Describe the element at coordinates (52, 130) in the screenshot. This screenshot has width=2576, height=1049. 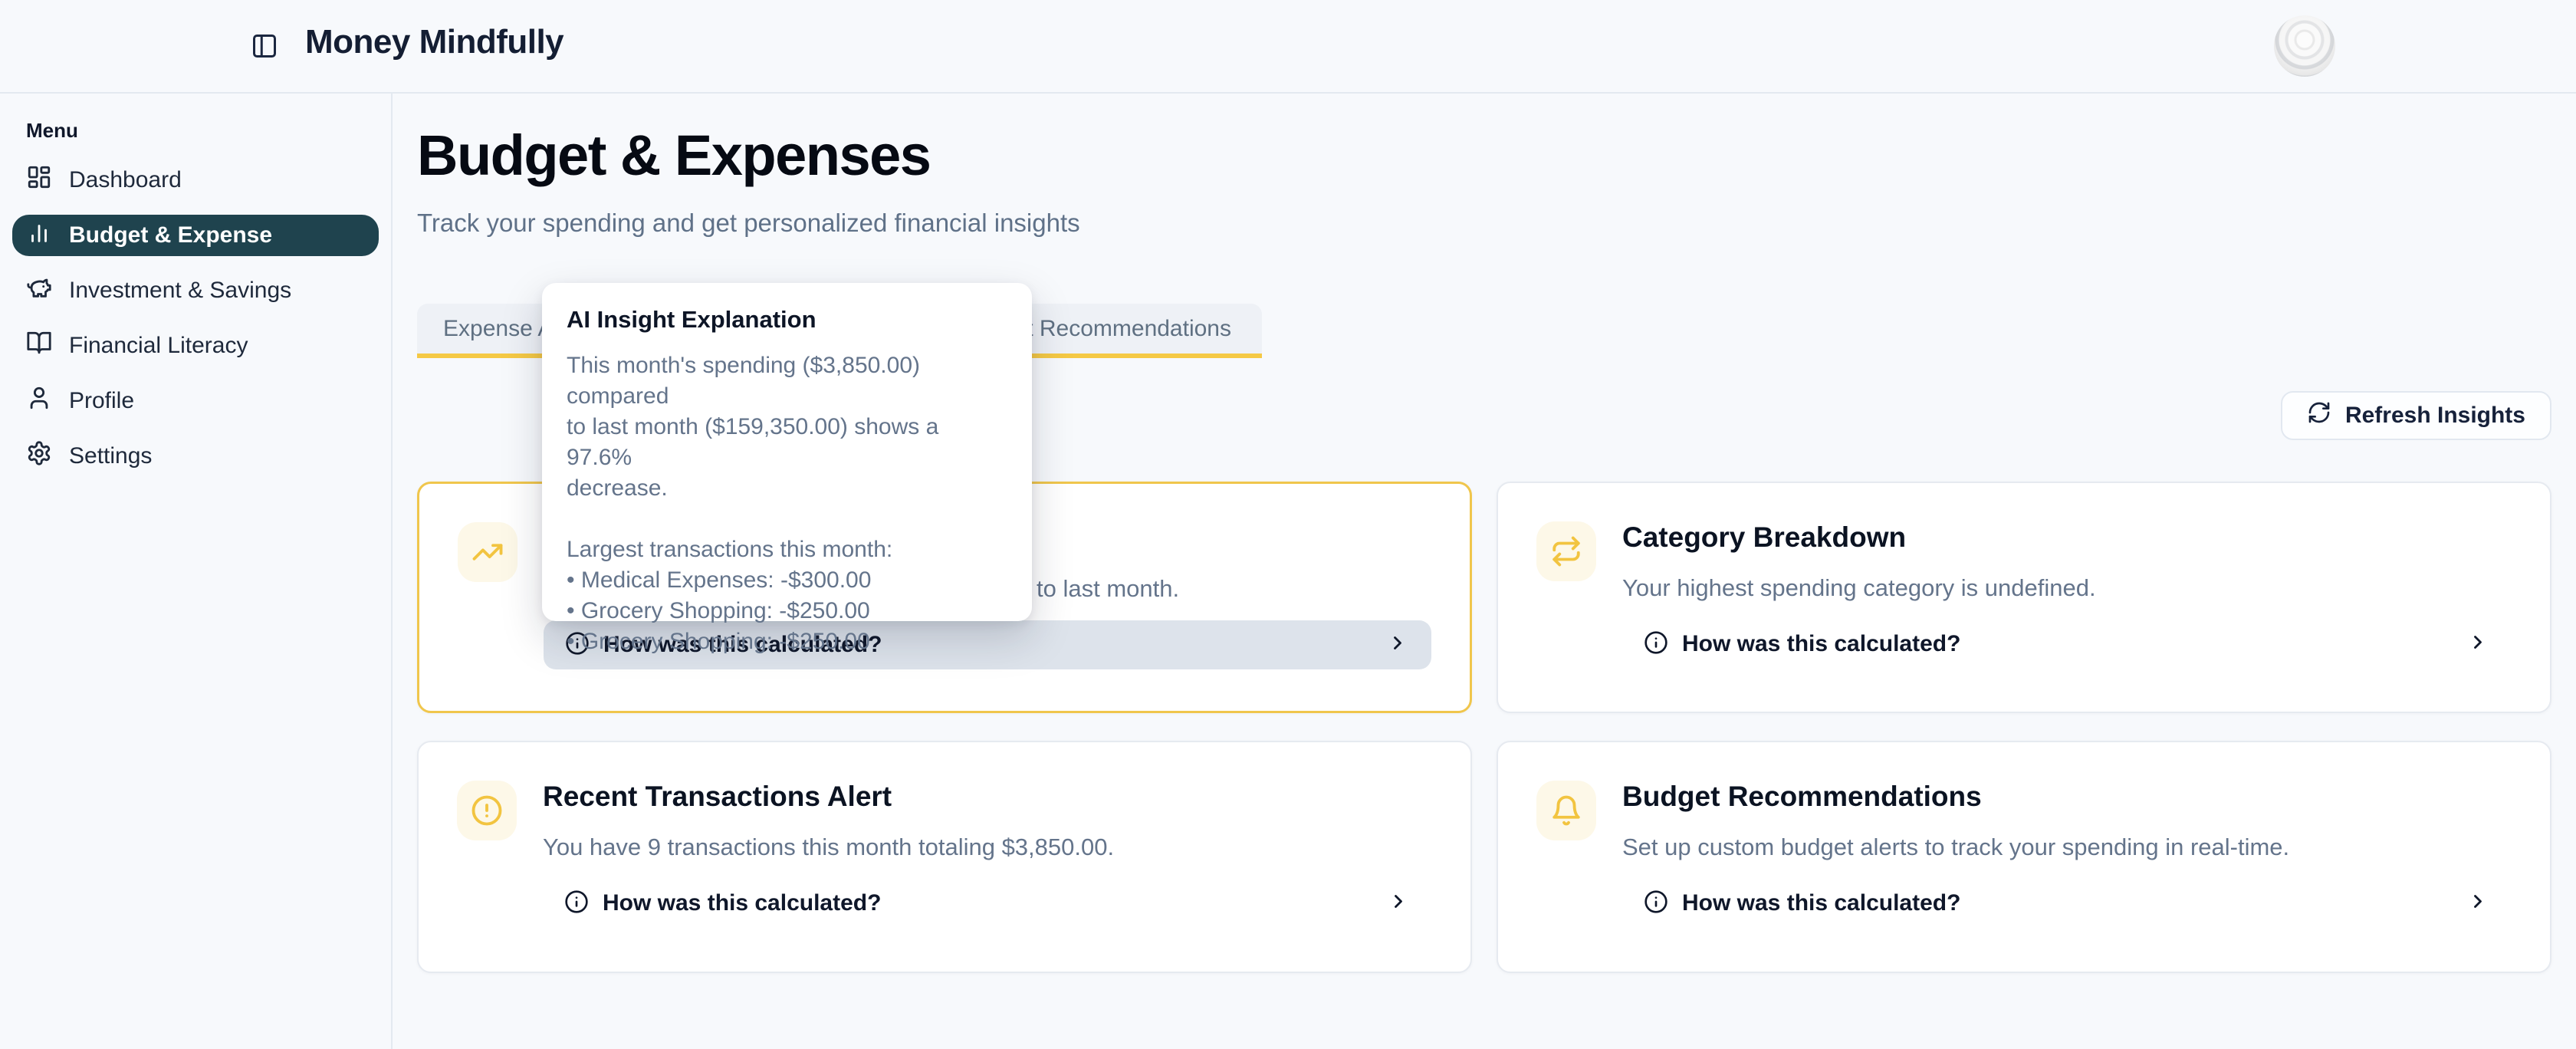
I see `sidebar-section-label: Menu` at that location.